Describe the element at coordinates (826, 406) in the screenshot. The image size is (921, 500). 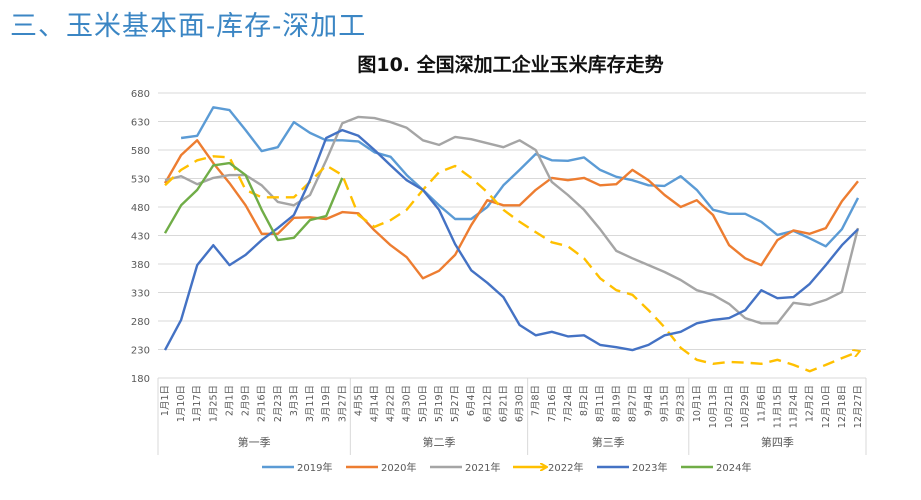
I see `x-tick-label: 12月10日` at that location.